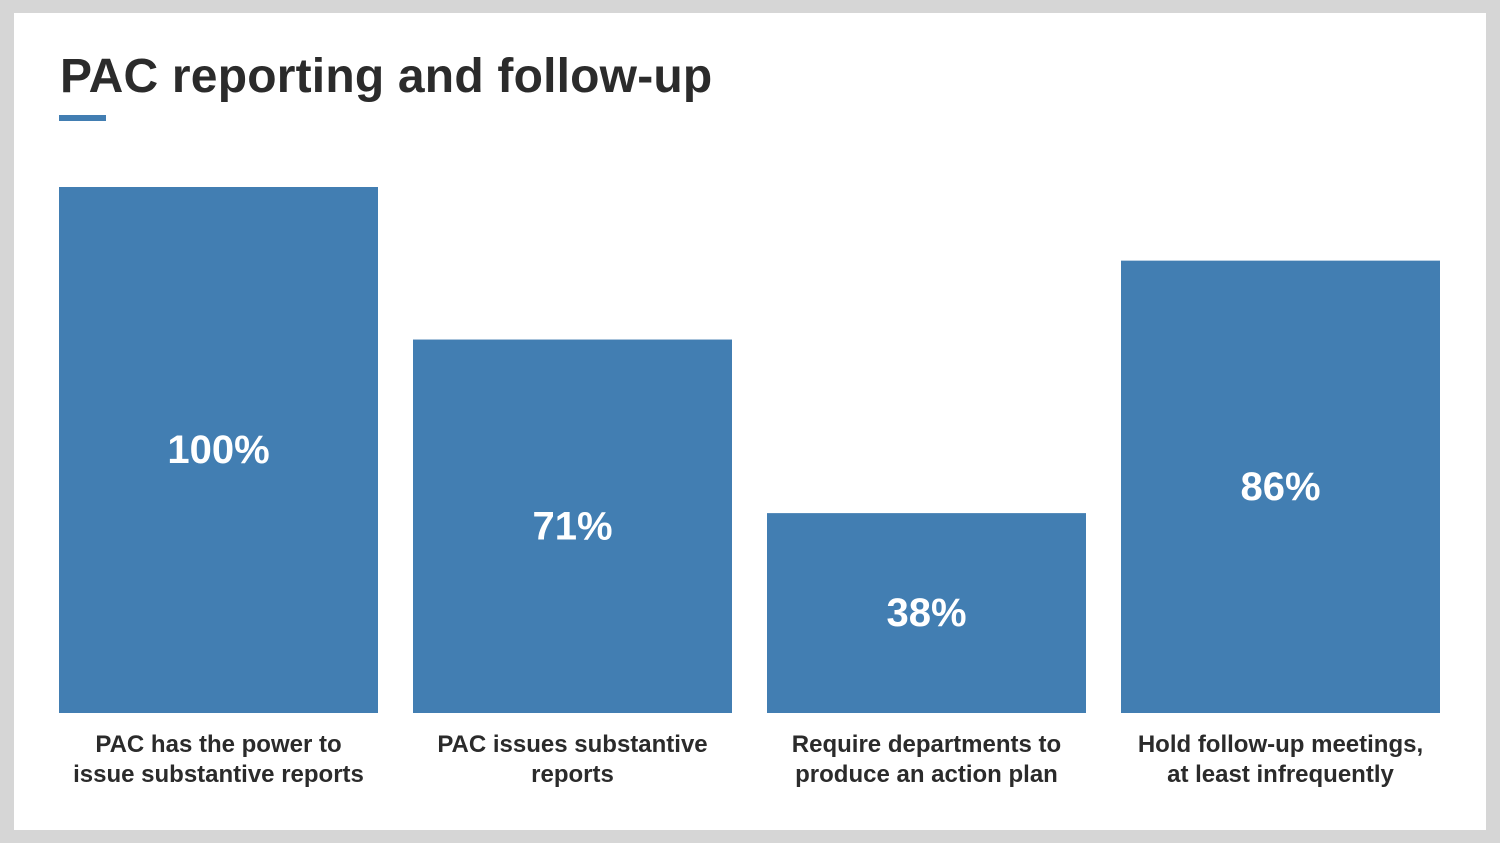  What do you see at coordinates (1280, 744) in the screenshot?
I see `category-label-line: Hold follow-up meetings,` at bounding box center [1280, 744].